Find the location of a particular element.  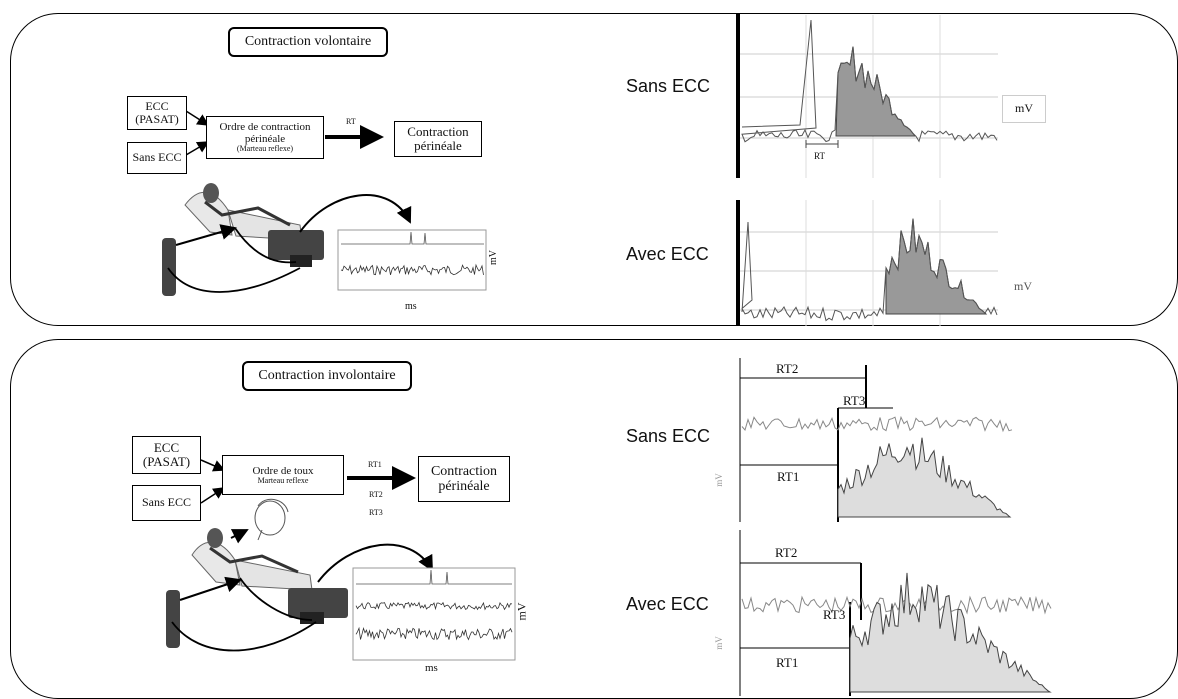

b1-rt1-label: RT1 is located at coordinates (788, 476).